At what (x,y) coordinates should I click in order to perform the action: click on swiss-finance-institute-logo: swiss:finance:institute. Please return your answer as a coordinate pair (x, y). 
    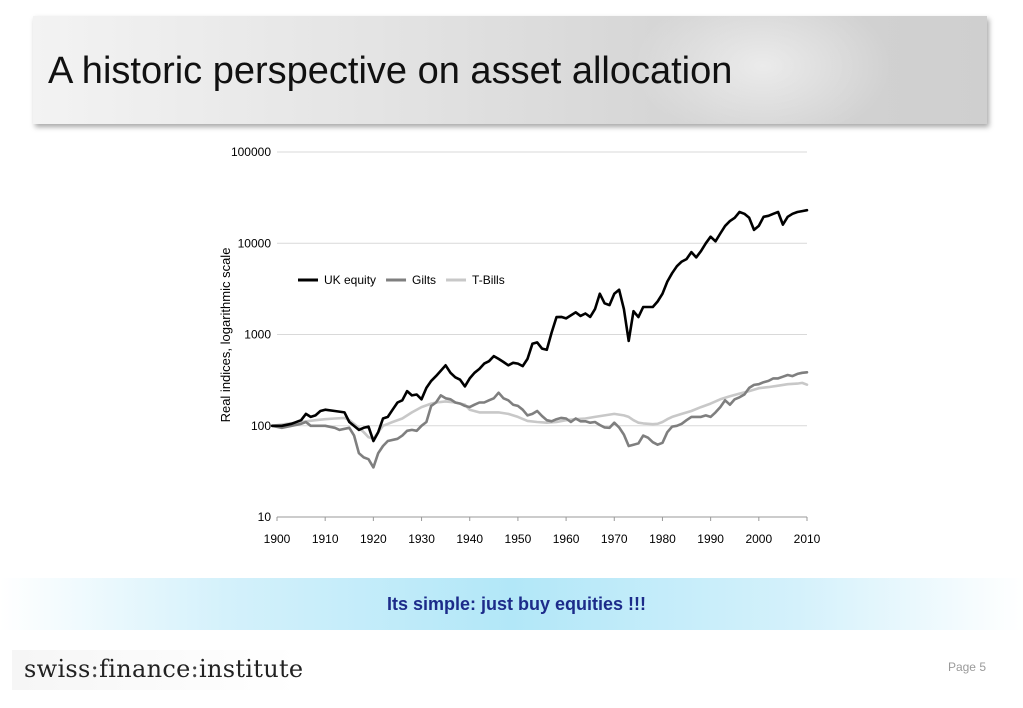
    Looking at the image, I should click on (163, 669).